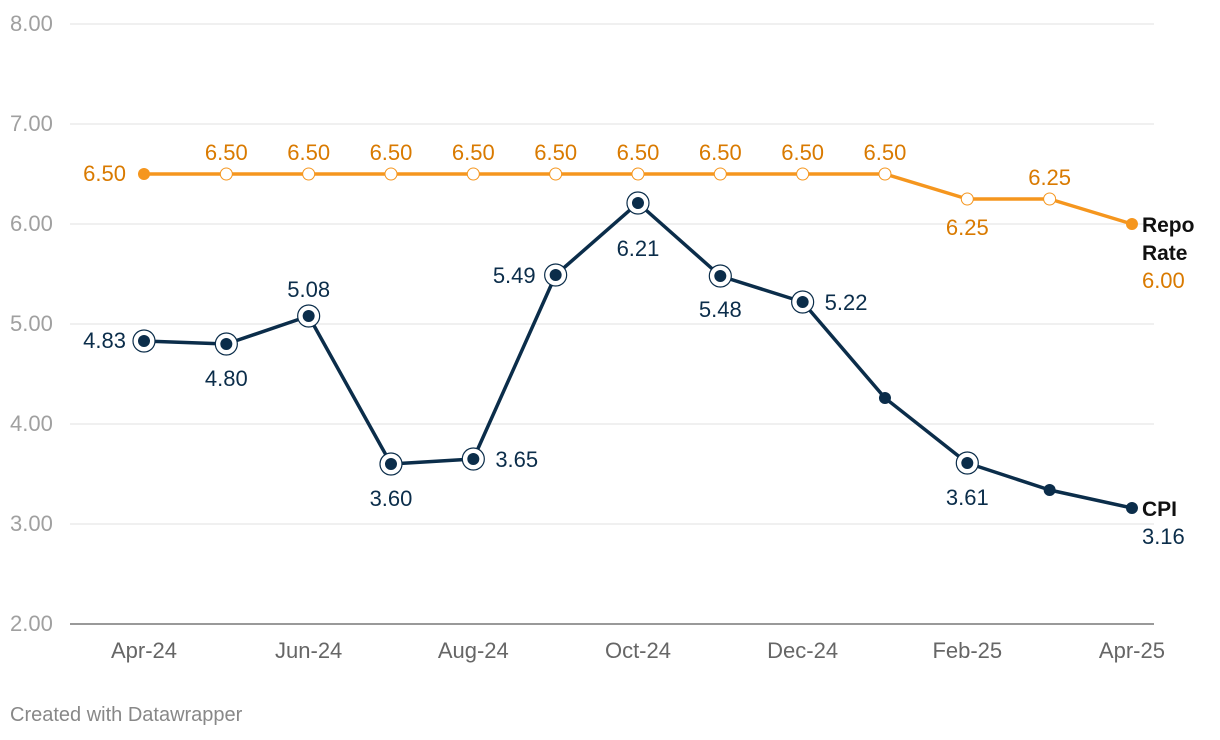  What do you see at coordinates (473, 650) in the screenshot?
I see `x-tick-label: Aug-24` at bounding box center [473, 650].